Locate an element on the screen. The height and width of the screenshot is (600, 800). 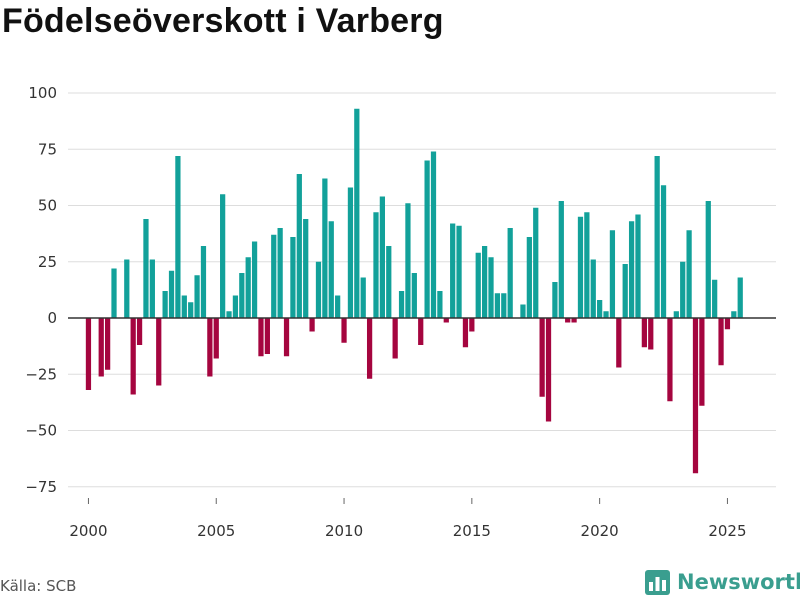
x-axis-ticks is located at coordinates (407, 501).